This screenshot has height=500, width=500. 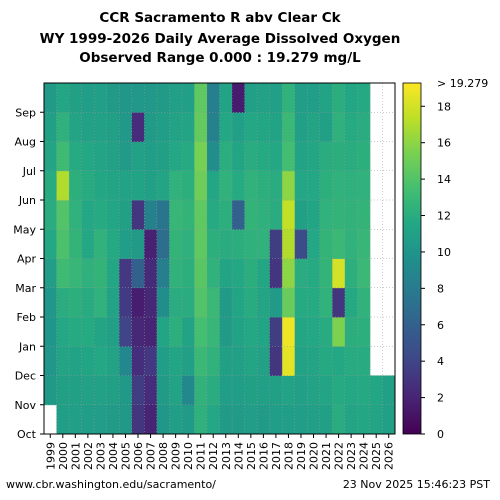 I want to click on heatmap-cell-2018-Nov, so click(x=289, y=390).